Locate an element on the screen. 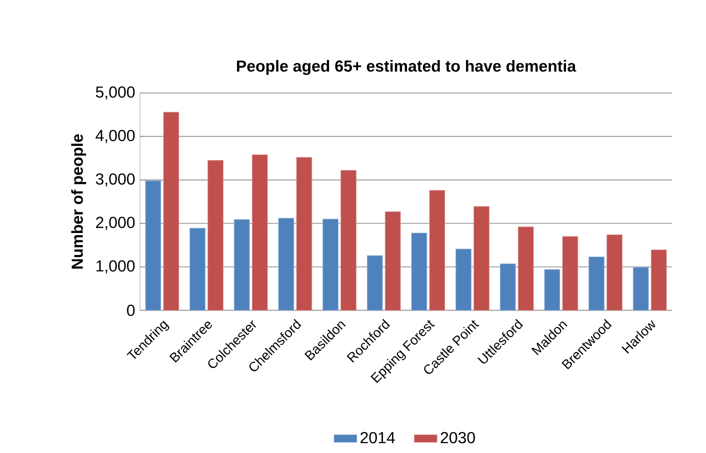 The width and height of the screenshot is (706, 453). chart-title: People aged 65+ estimated to have dementia is located at coordinates (406, 67).